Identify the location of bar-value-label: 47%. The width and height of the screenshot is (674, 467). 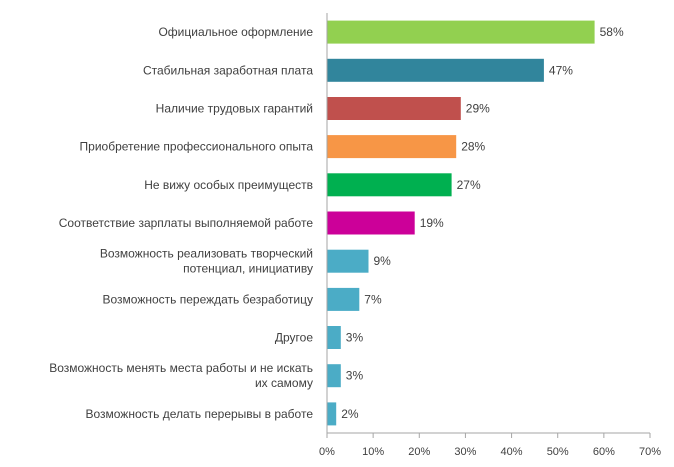
(561, 70).